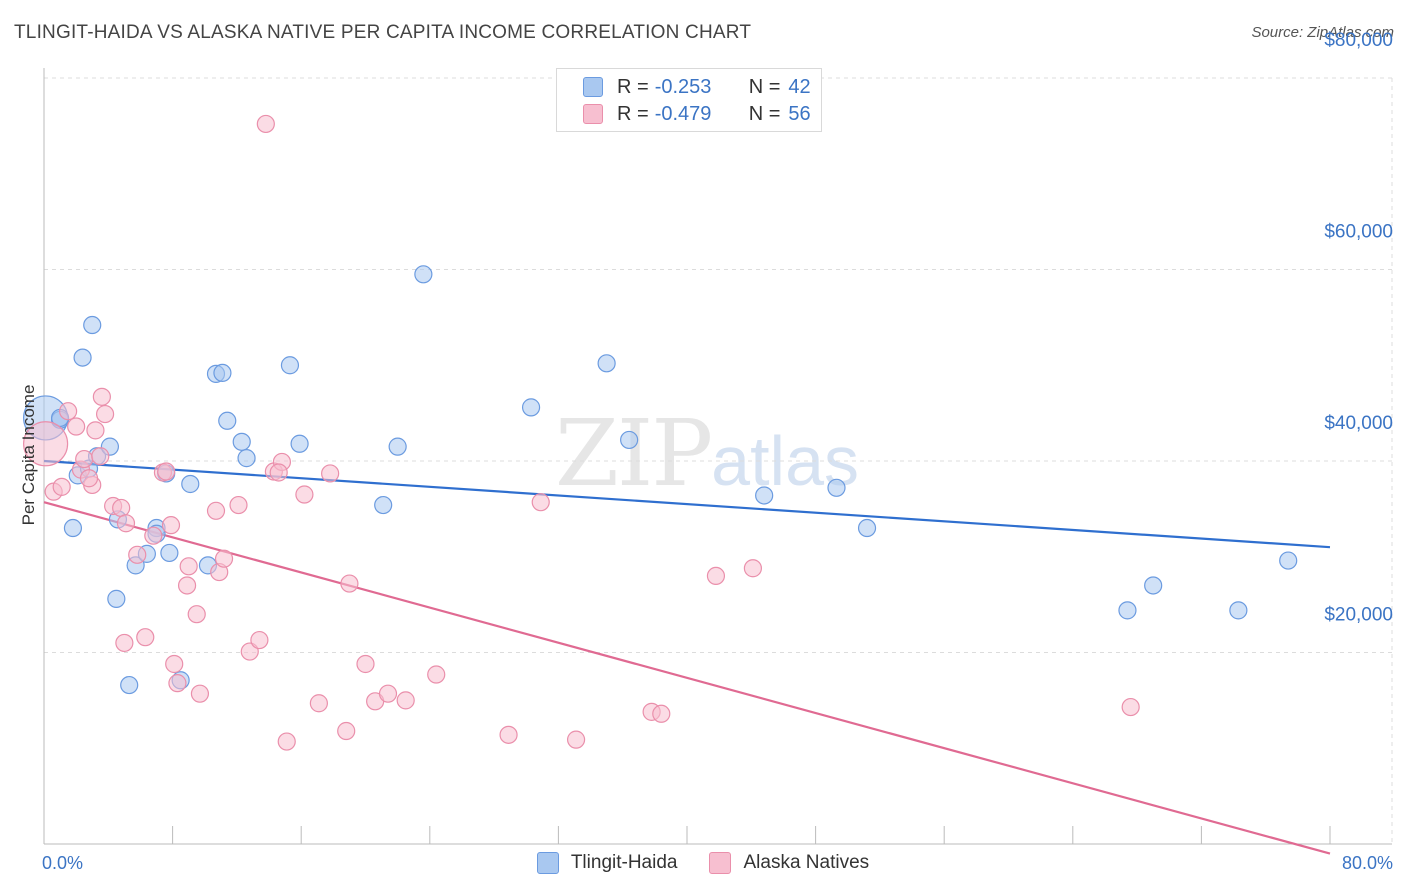 This screenshot has height=892, width=1406. Describe the element at coordinates (799, 113) in the screenshot. I see `legend-n-value: 56` at that location.